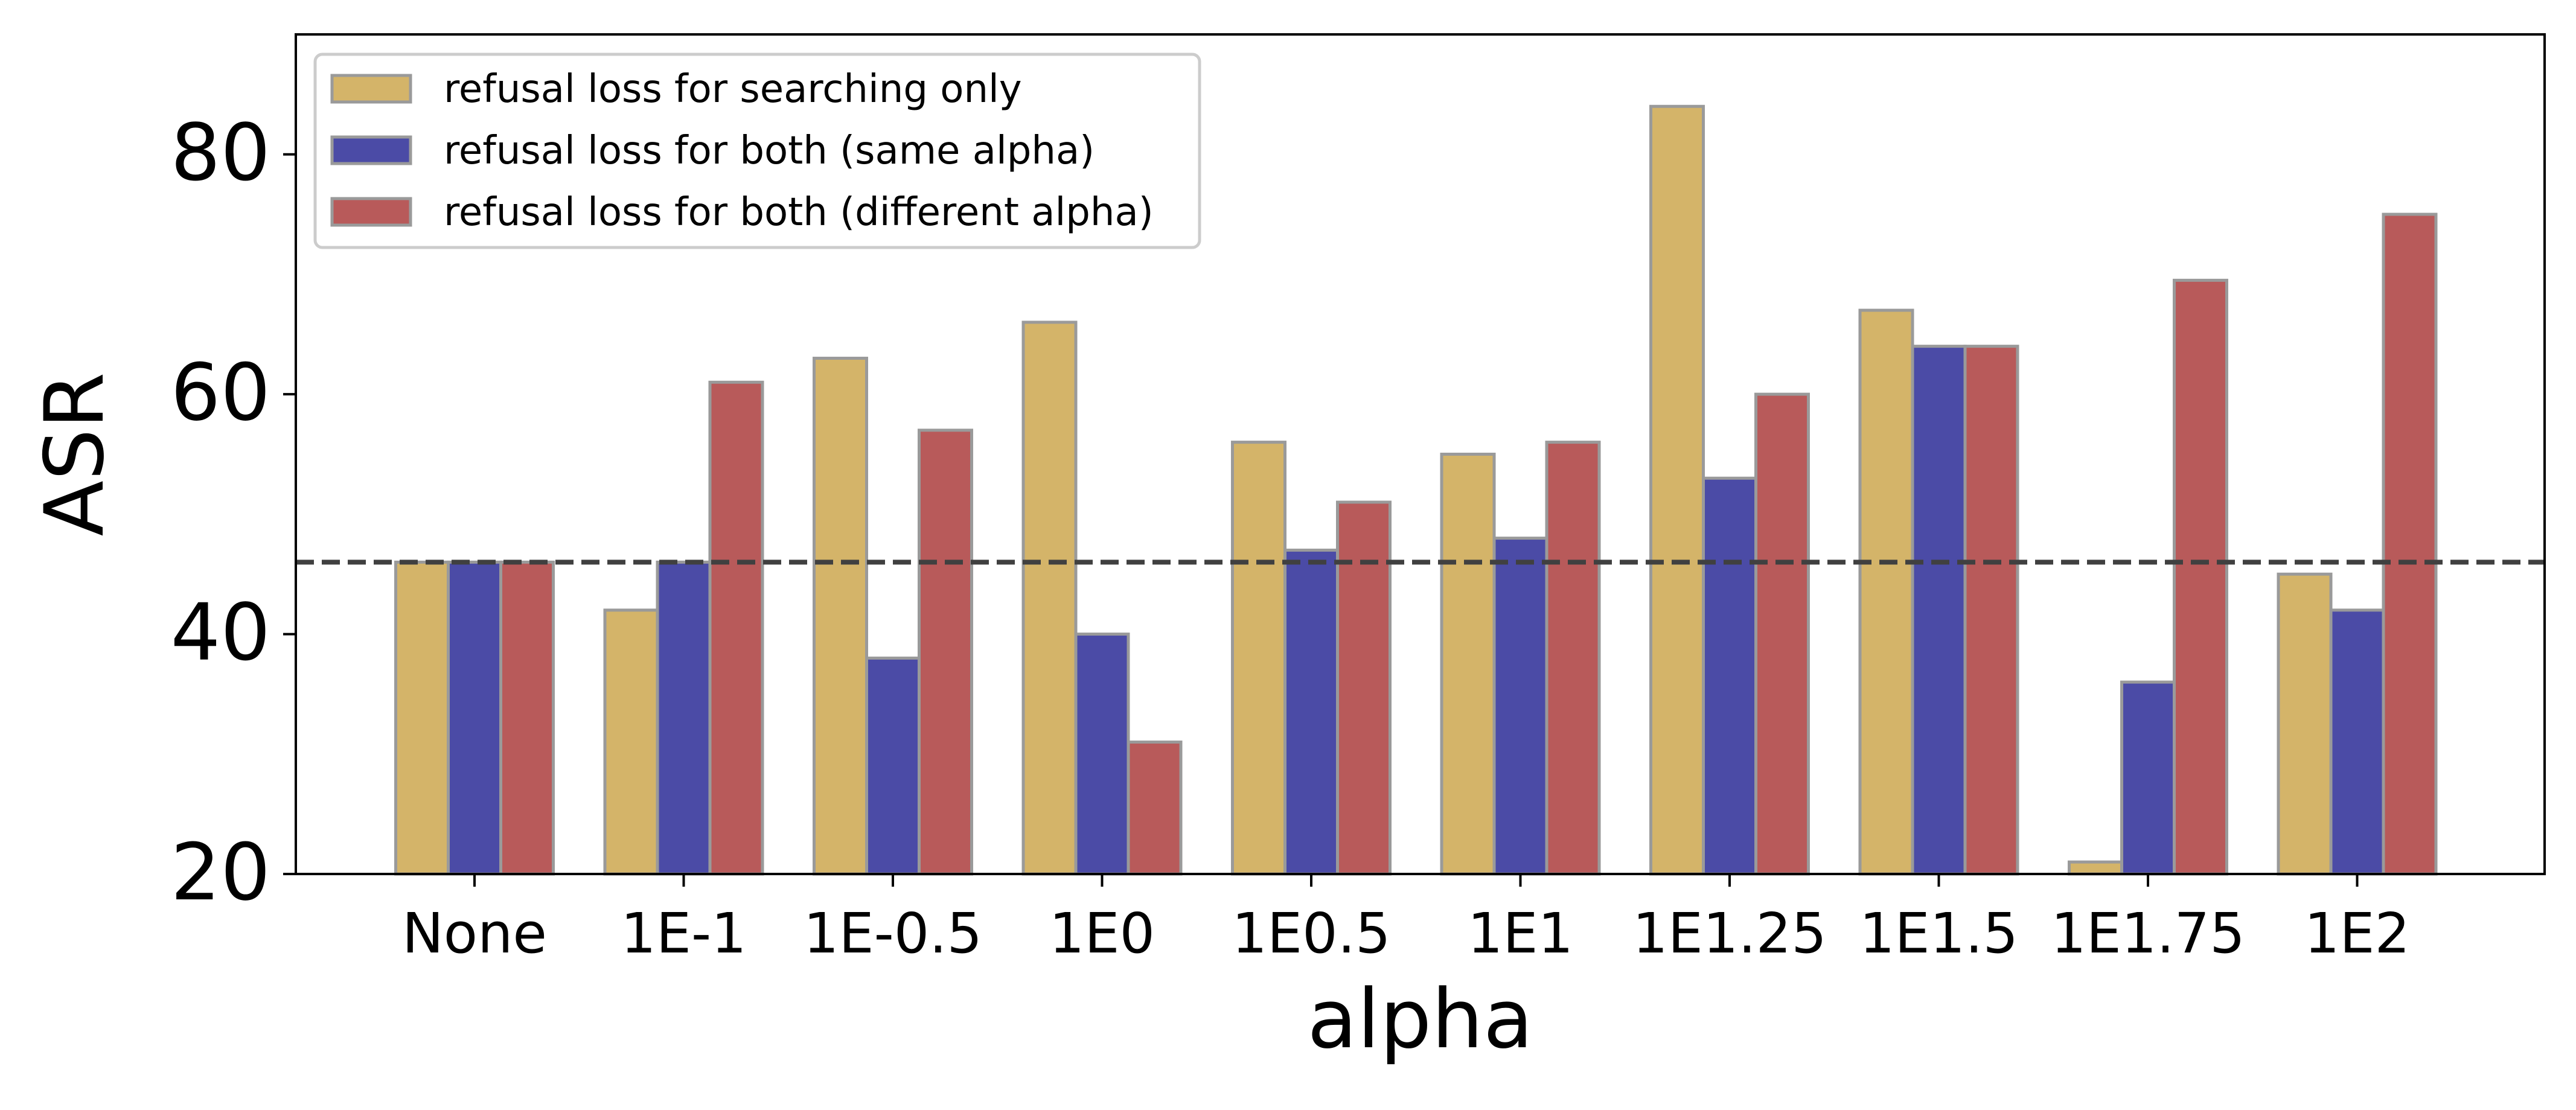  I want to click on legend-label-0: refusal loss for searching only, so click(733, 89).